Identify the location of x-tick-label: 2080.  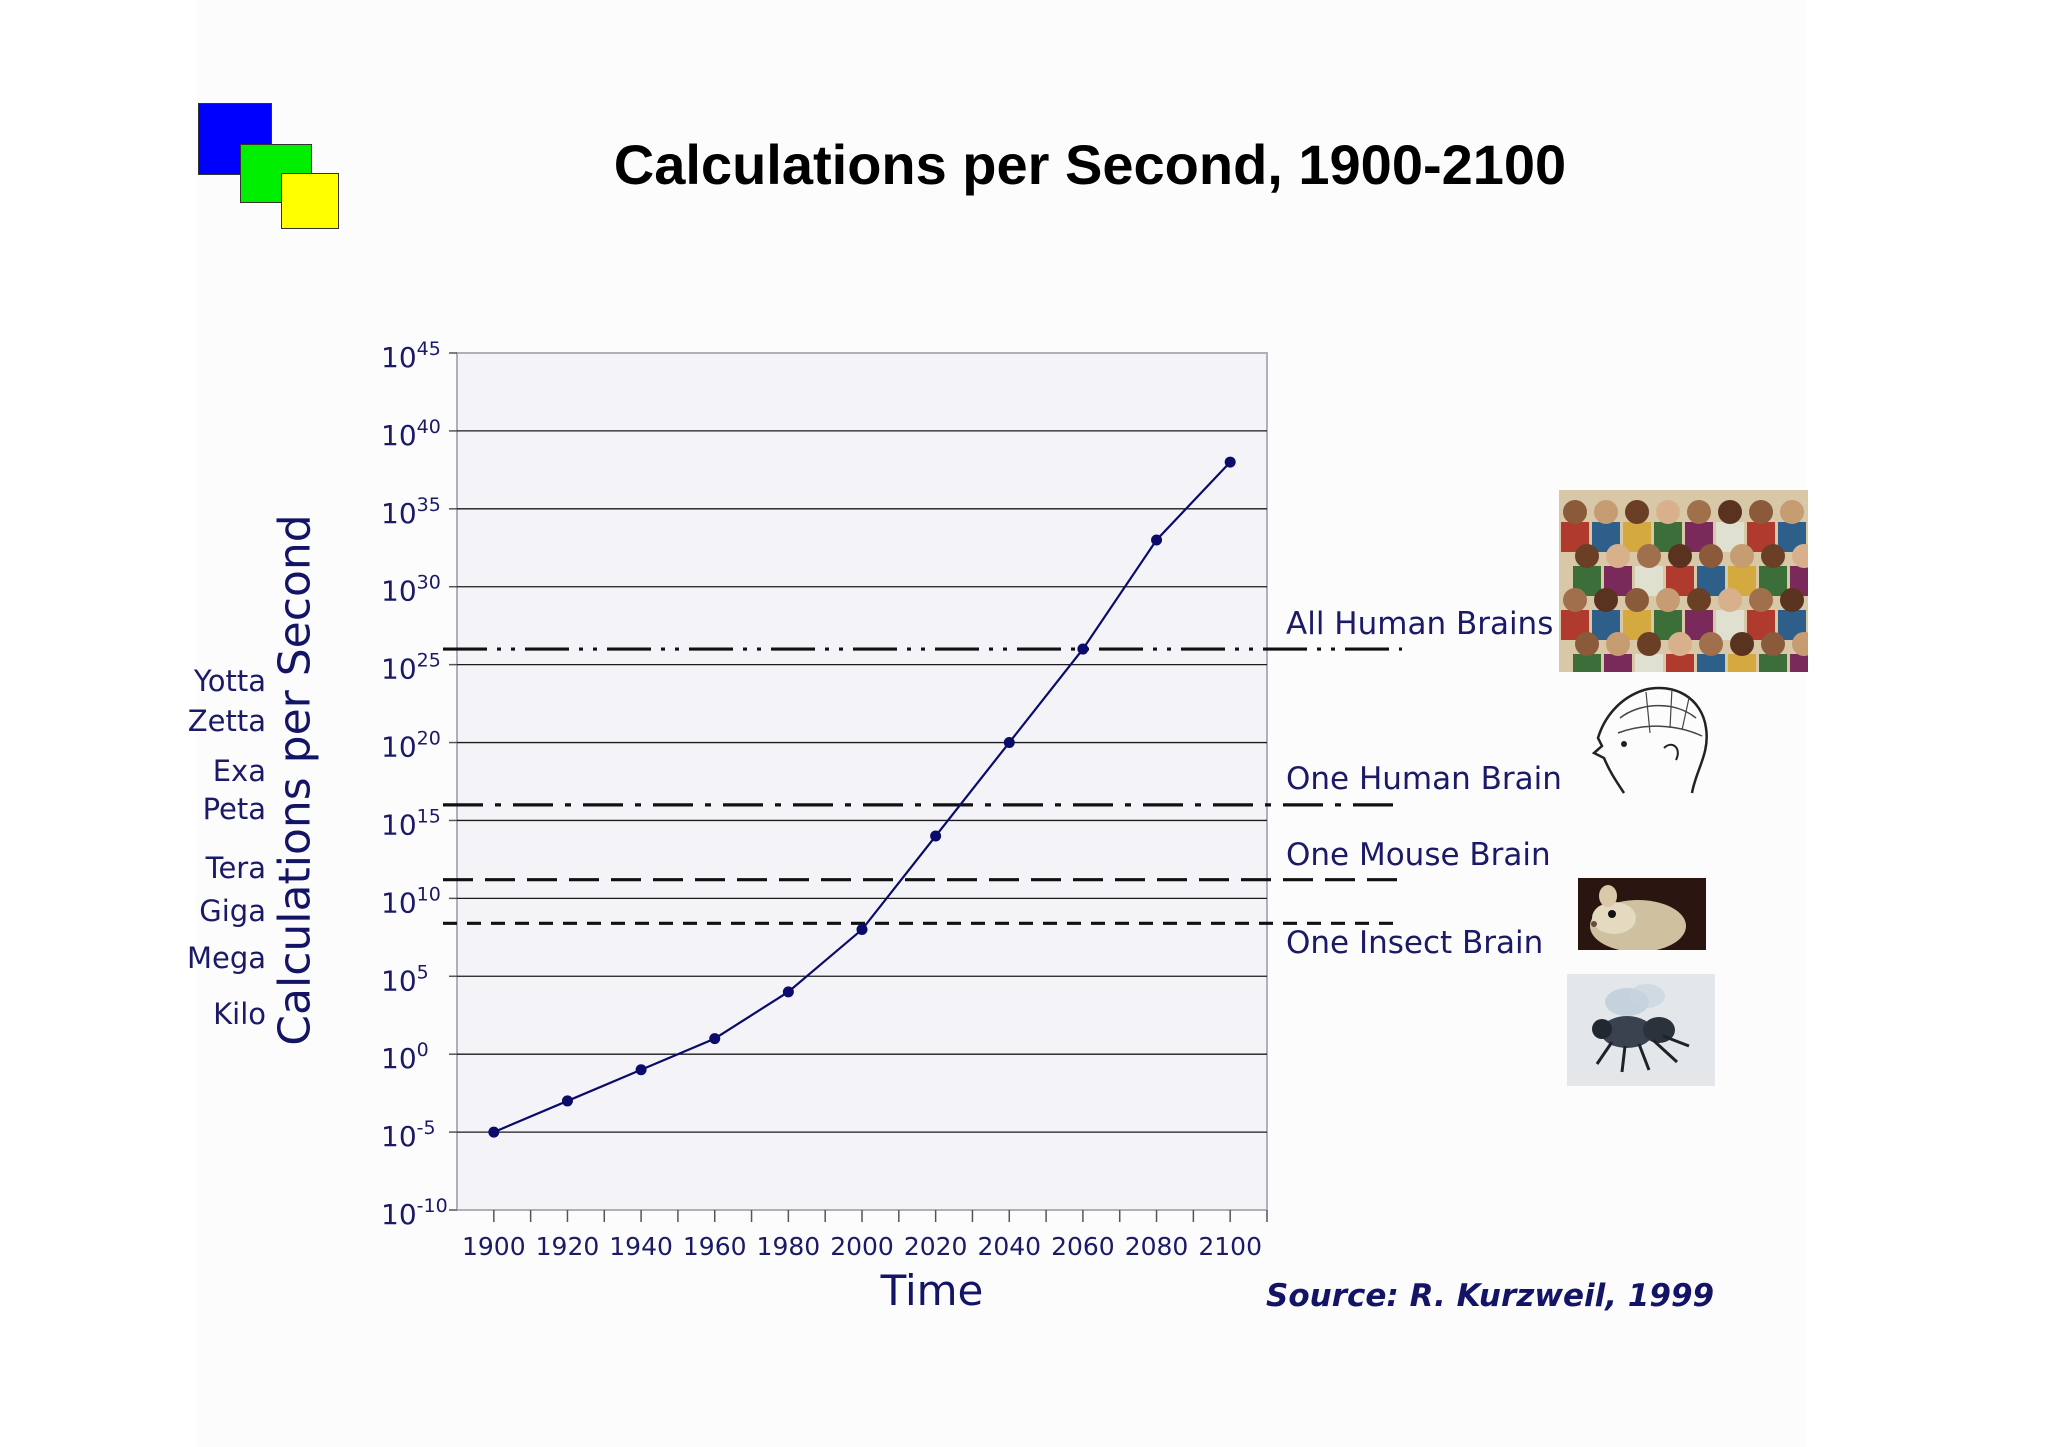
(1157, 1246).